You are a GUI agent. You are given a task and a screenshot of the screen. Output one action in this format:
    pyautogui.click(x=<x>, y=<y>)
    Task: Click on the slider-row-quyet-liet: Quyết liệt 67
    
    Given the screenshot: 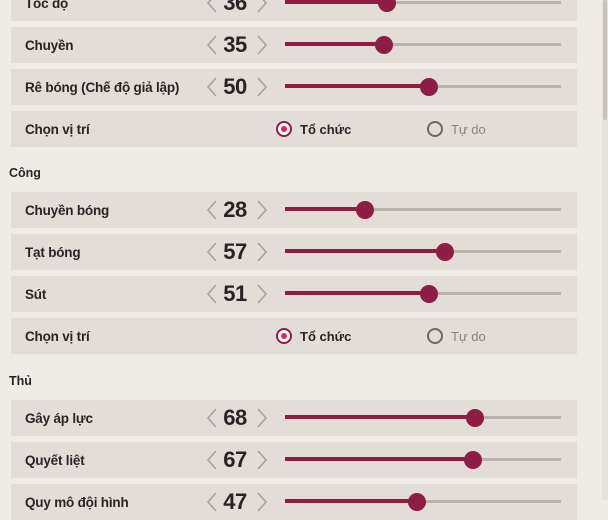 What is the action you would take?
    pyautogui.click(x=294, y=460)
    